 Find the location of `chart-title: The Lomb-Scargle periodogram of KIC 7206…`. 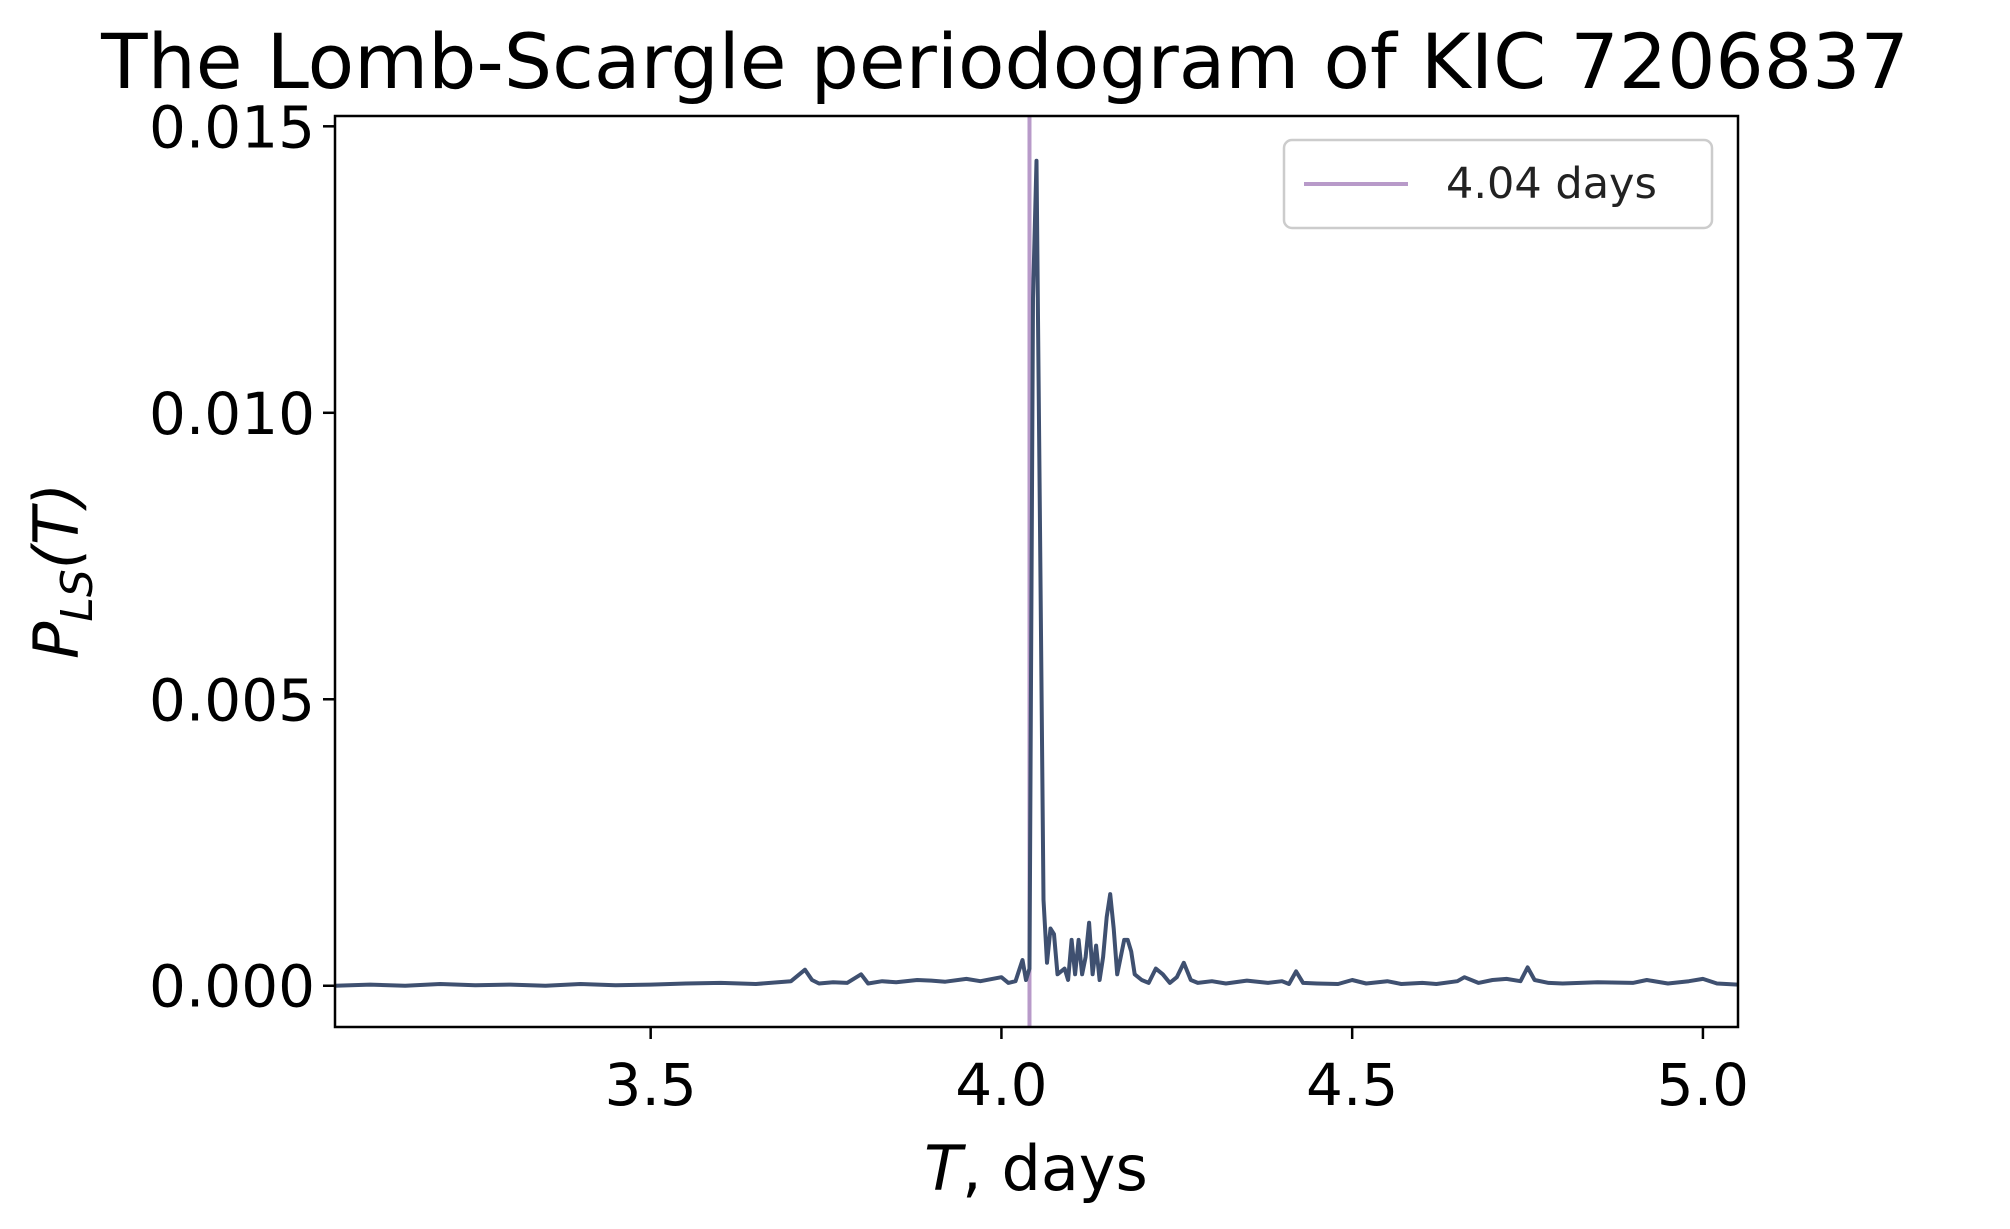

chart-title: The Lomb-Scargle periodogram of KIC 7206… is located at coordinates (1004, 61).